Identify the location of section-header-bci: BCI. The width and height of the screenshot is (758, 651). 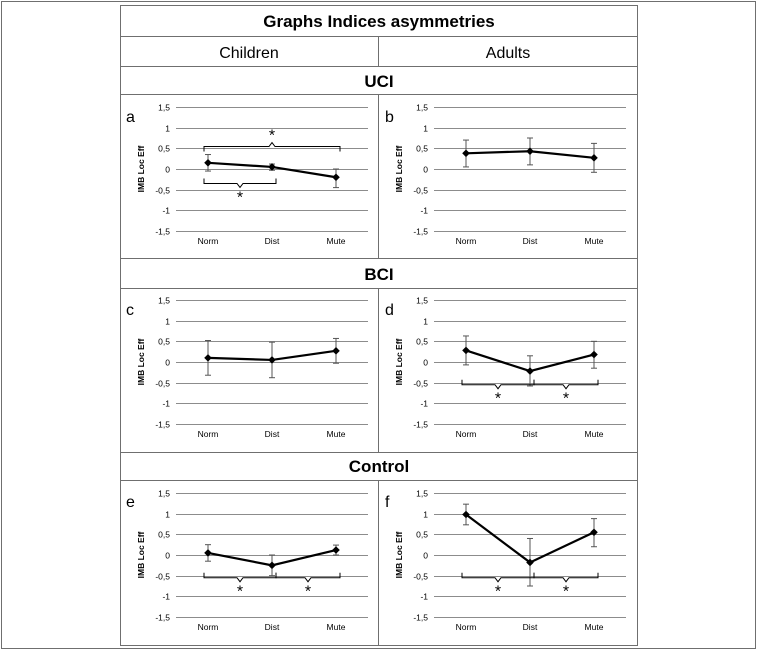
(378, 274).